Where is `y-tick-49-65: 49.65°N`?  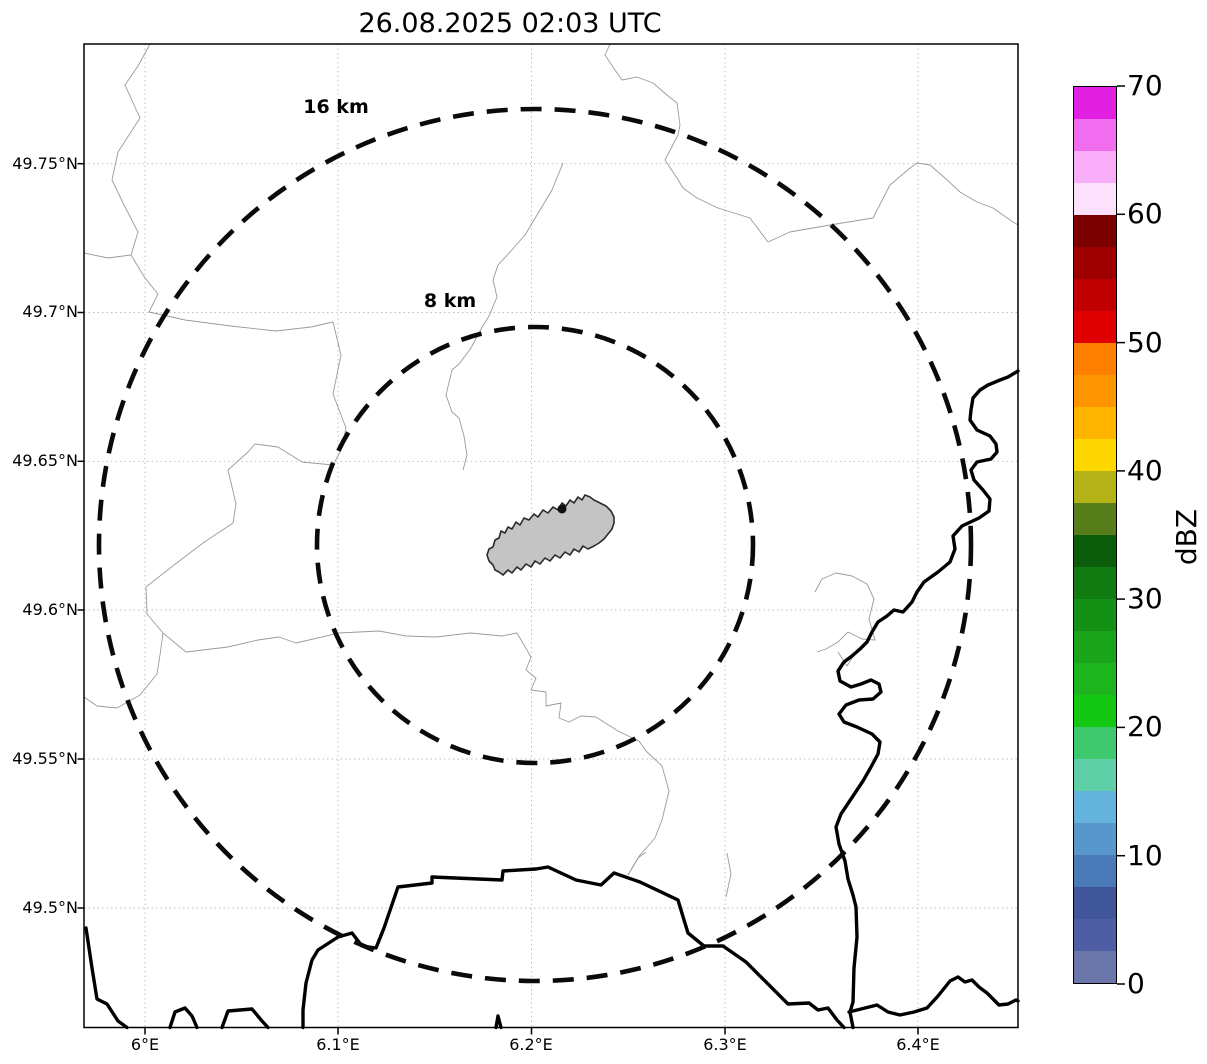 y-tick-49-65: 49.65°N is located at coordinates (45, 460).